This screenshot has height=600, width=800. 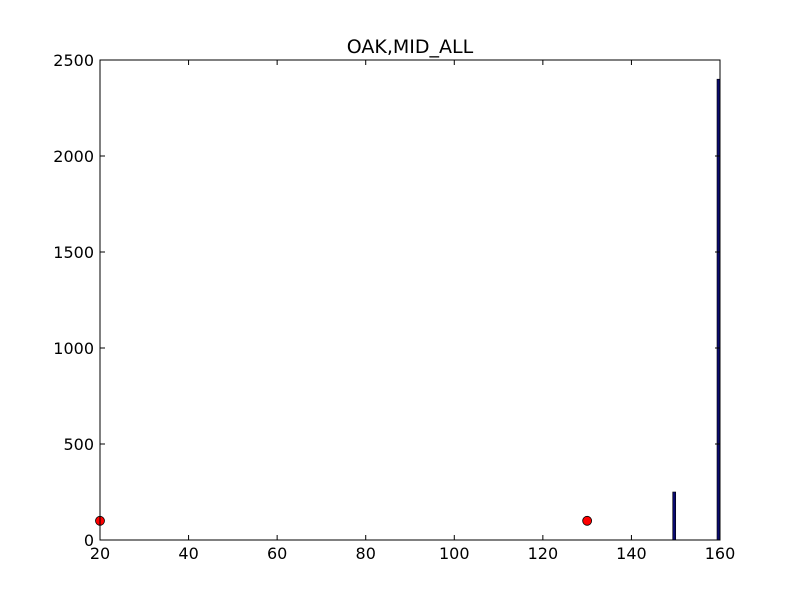 I want to click on x-tick-label: 20, so click(x=100, y=553).